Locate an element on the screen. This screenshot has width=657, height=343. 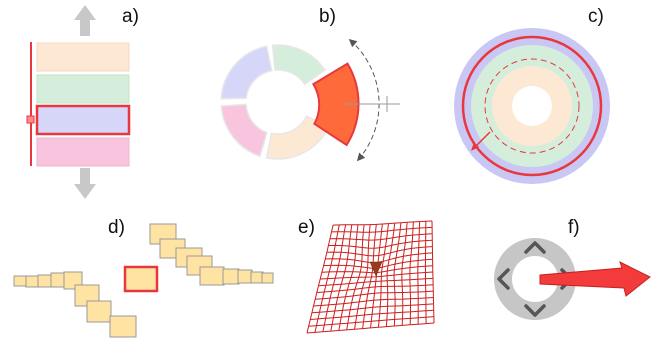
panel-c: c) is located at coordinates (532, 95).